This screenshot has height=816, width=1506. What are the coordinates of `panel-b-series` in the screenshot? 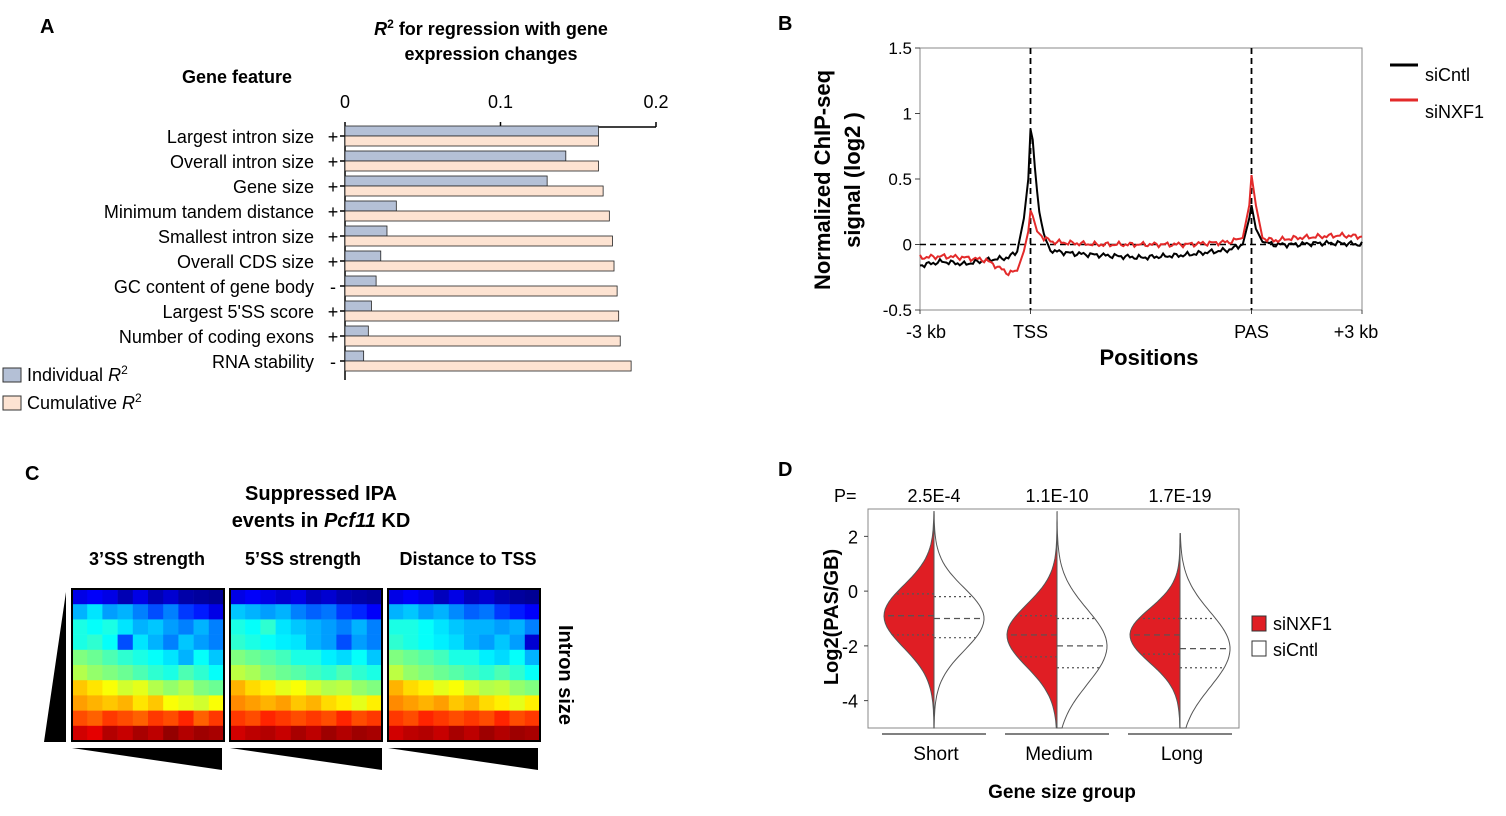 It's located at (1141, 202).